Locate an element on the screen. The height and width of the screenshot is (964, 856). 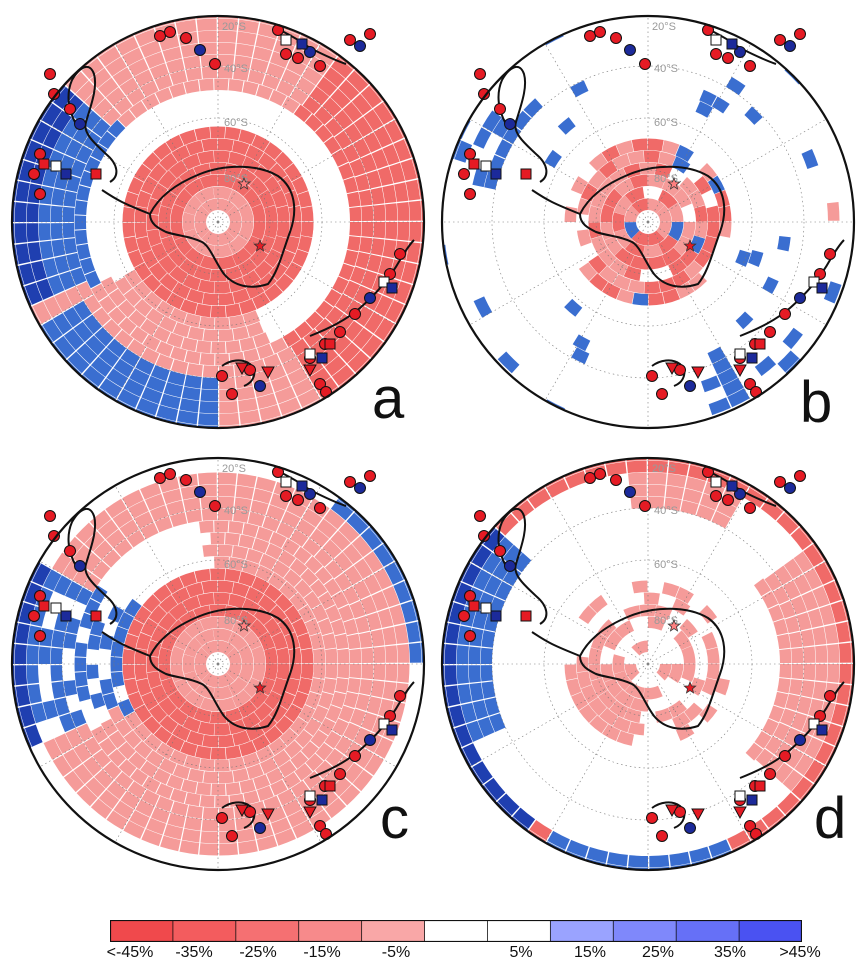
panel-letter-b: b is located at coordinates (816, 402).